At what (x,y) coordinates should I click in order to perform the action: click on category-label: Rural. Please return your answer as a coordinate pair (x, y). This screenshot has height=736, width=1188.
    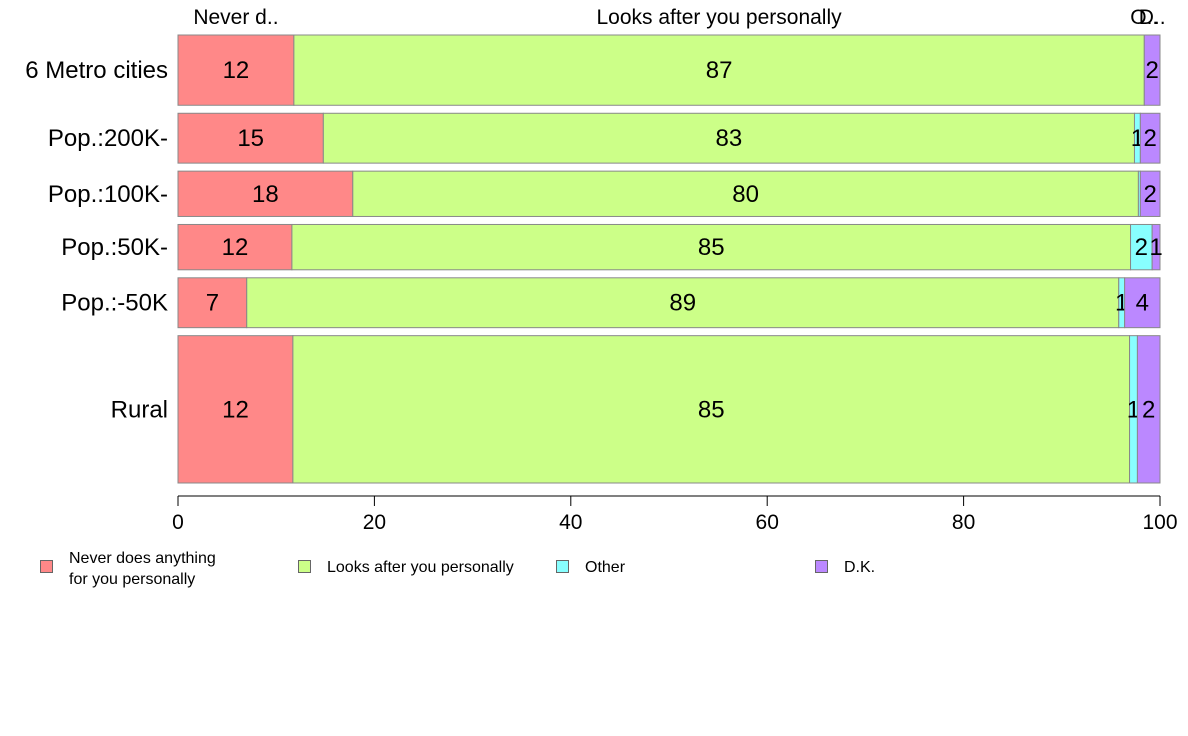
    Looking at the image, I should click on (139, 409).